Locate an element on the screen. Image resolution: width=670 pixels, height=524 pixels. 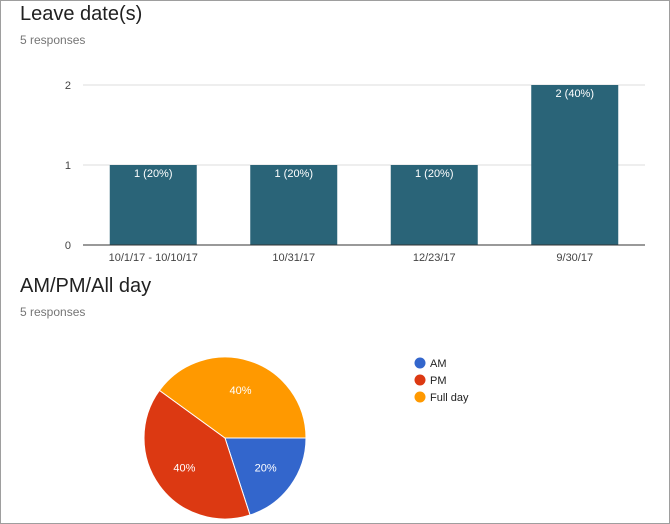
x-tick-label: 9/30/17 is located at coordinates (574, 258).